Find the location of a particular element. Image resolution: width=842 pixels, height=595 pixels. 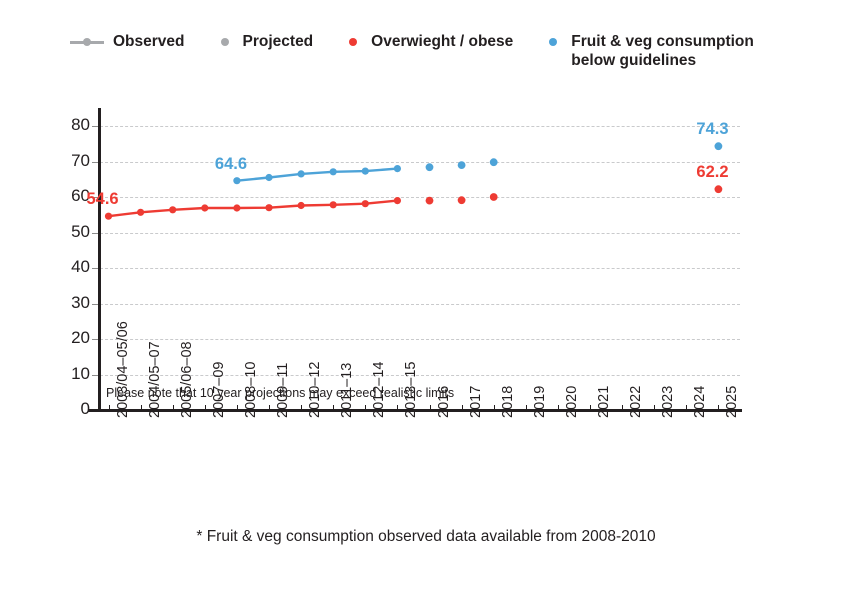

legend-item-fruit-veg: Fruit & veg consumption below guidelines is located at coordinates (650, 51).